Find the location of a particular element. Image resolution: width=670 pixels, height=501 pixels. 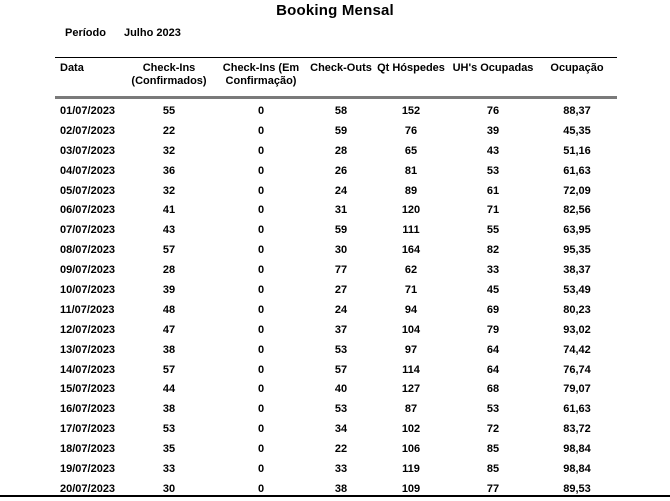

table-cell-checkins-confirmados: 39 is located at coordinates (169, 289).